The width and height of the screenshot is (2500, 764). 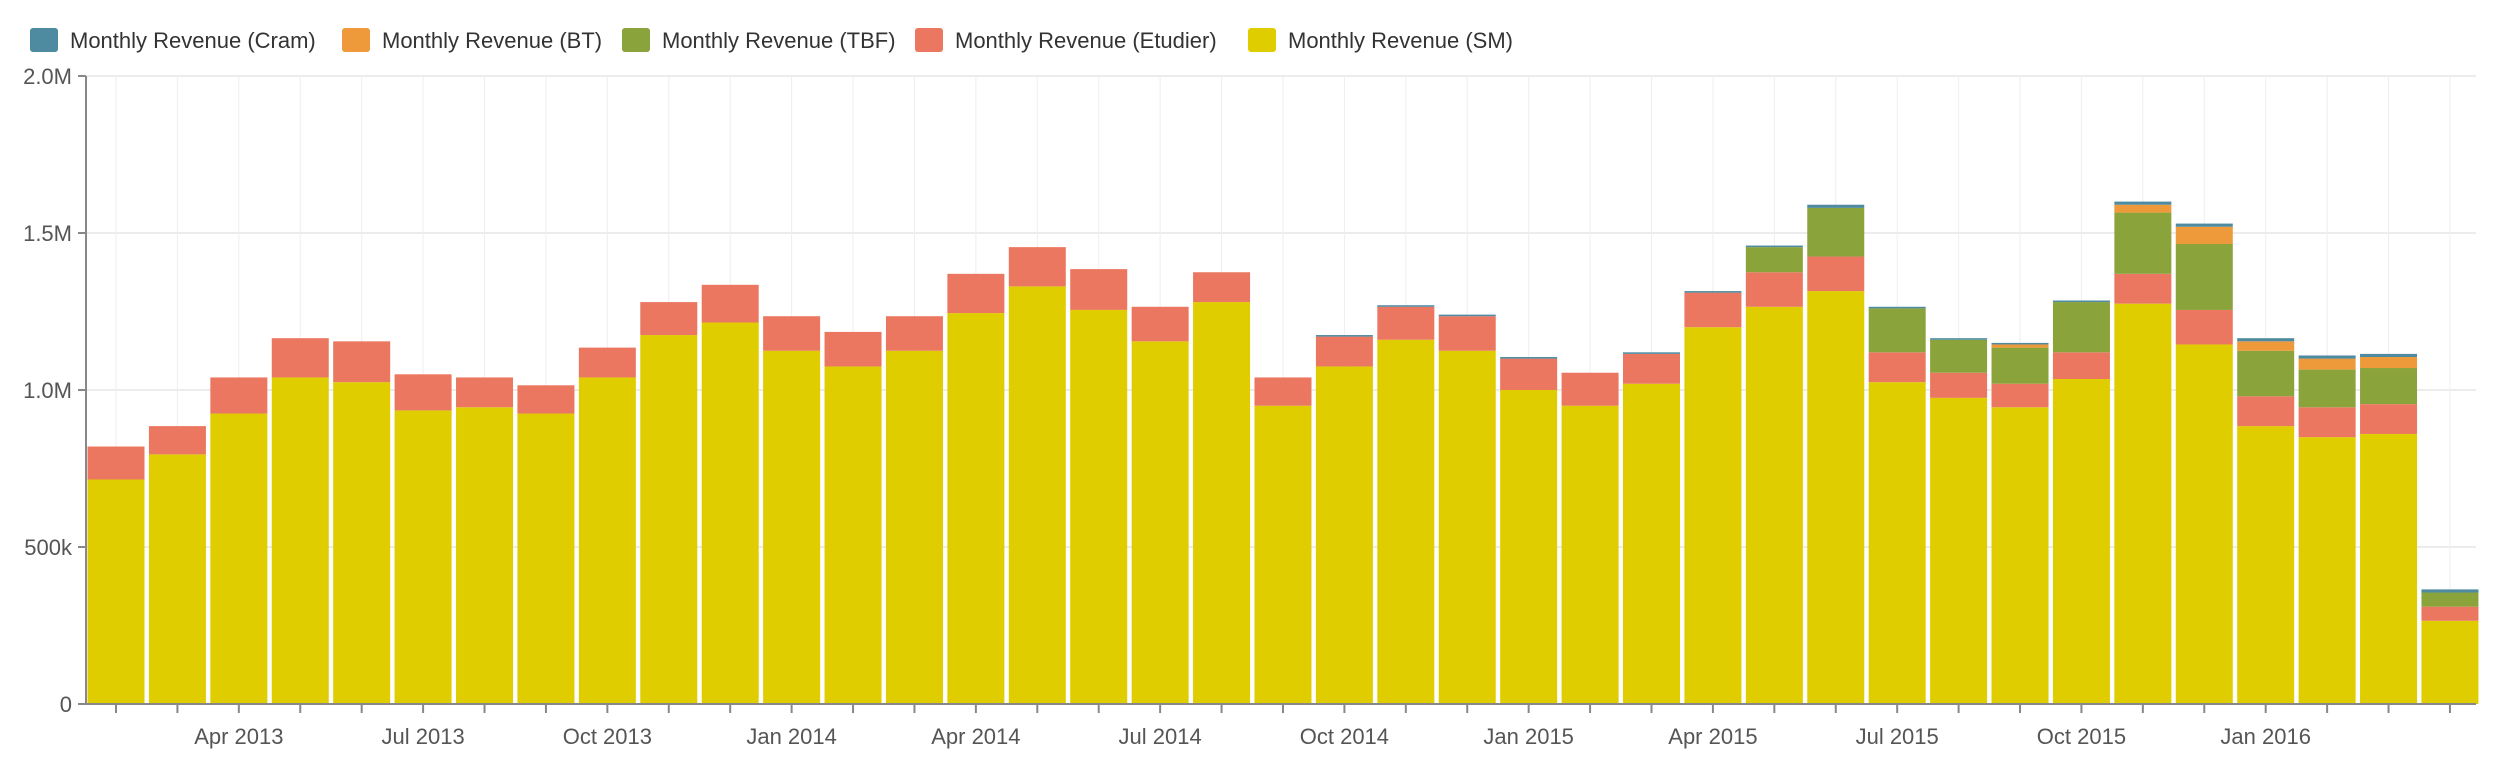 I want to click on legend-label: Monthly Revenue (Cram), so click(x=193, y=40).